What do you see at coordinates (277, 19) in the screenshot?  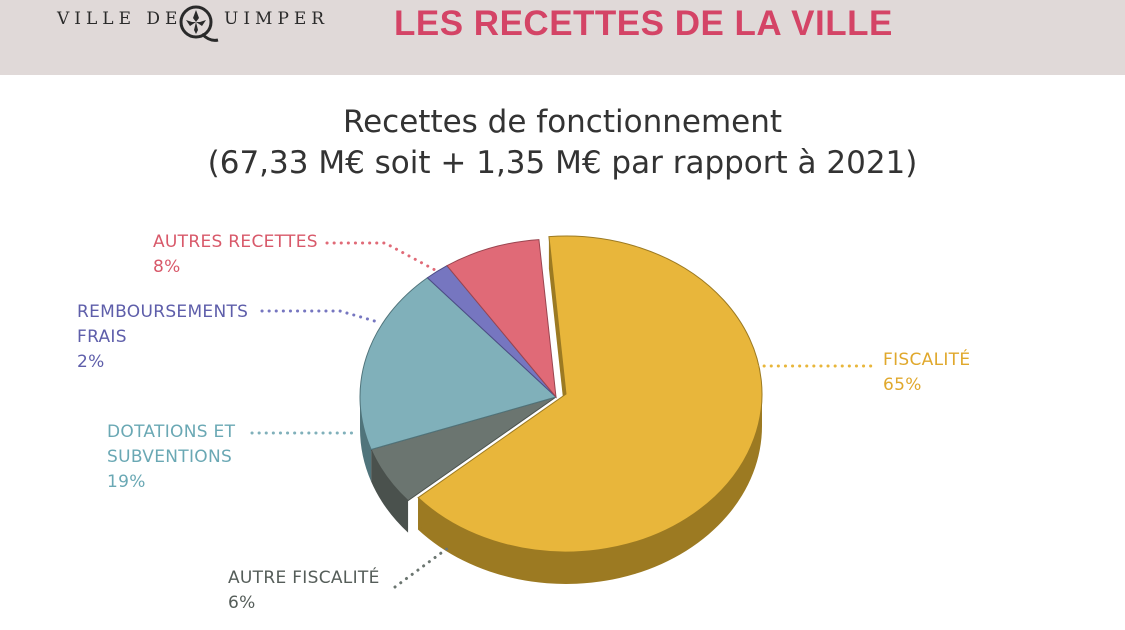 I see `logo-text-right: UIMPER` at bounding box center [277, 19].